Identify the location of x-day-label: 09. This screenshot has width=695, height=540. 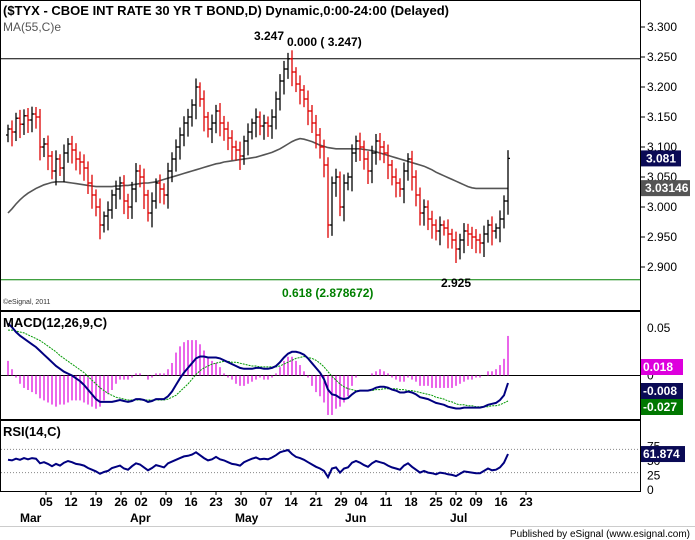
(166, 502).